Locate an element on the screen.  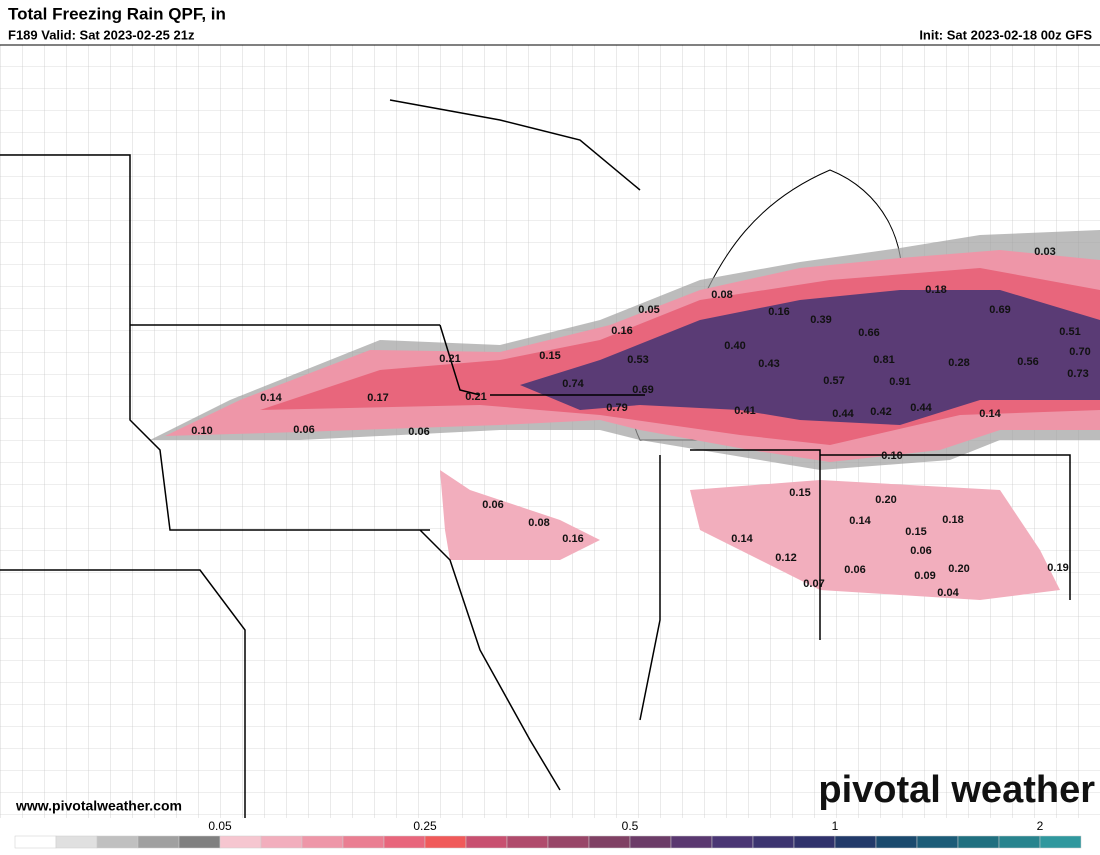
map-value-label: 0.91 is located at coordinates (899, 382).